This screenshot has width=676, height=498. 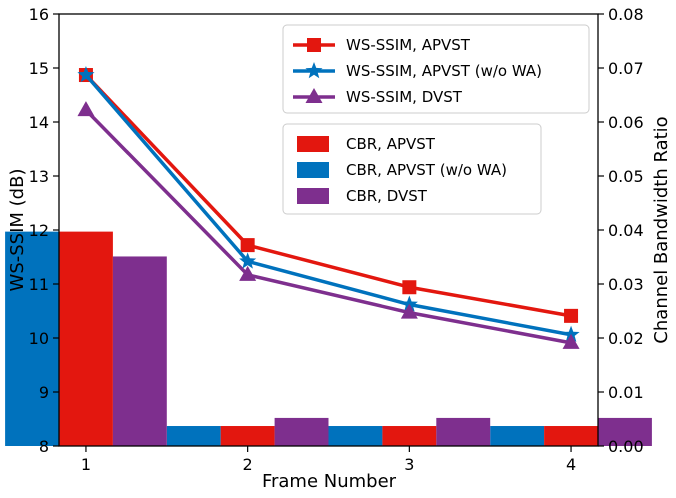 I want to click on legend-lines-box, so click(x=436, y=69).